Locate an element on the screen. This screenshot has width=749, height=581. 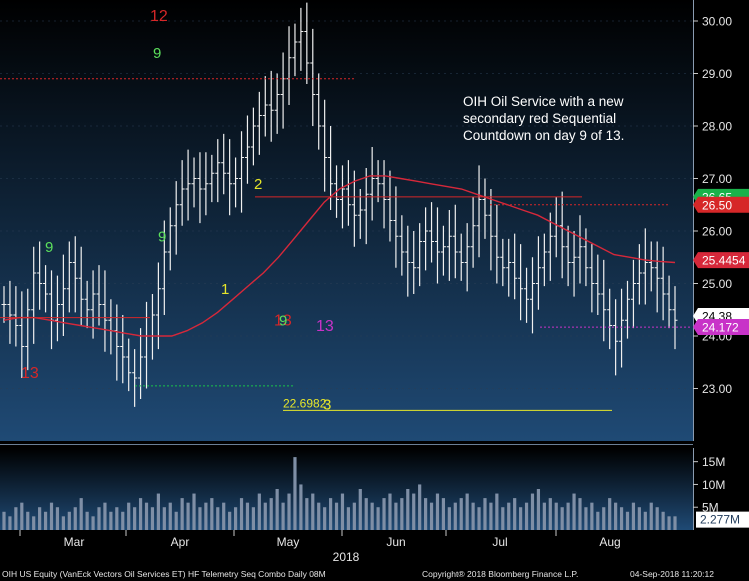
sequential-marker: 12 is located at coordinates (159, 16).